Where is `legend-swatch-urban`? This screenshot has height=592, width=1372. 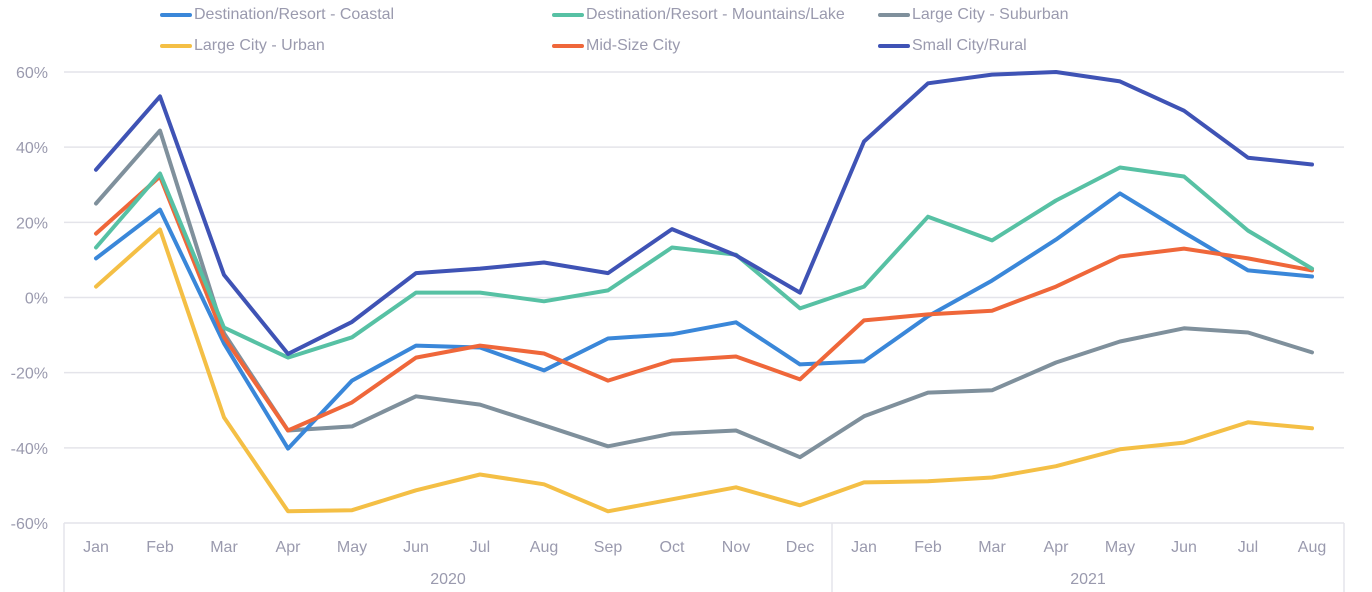 legend-swatch-urban is located at coordinates (176, 46).